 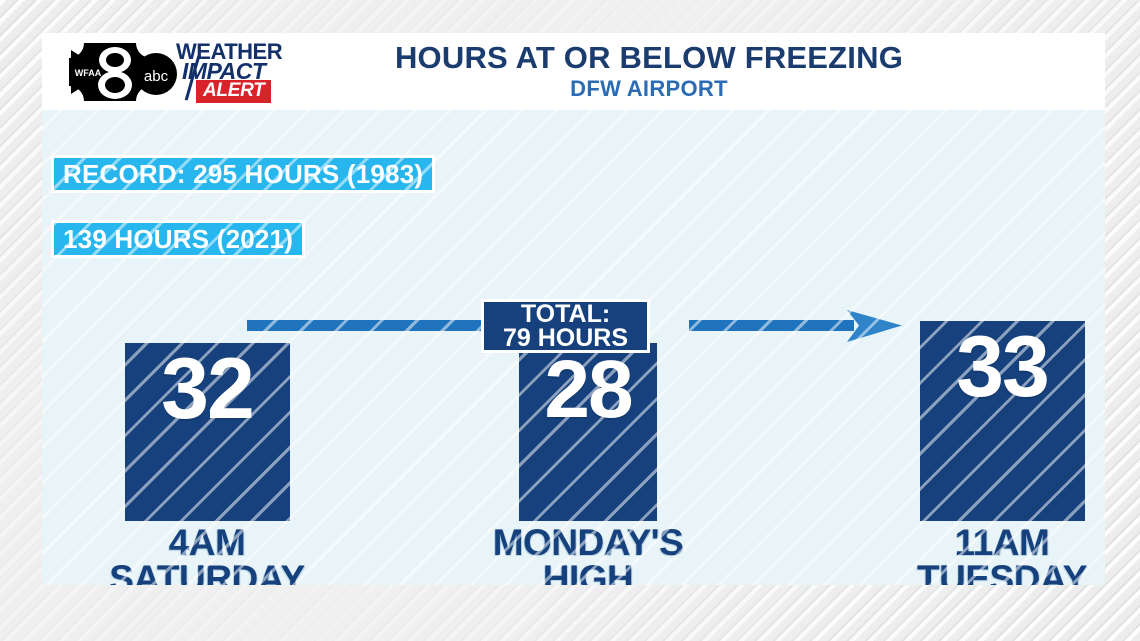 I want to click on bar-label-2-line2: HIGH, so click(x=588, y=571).